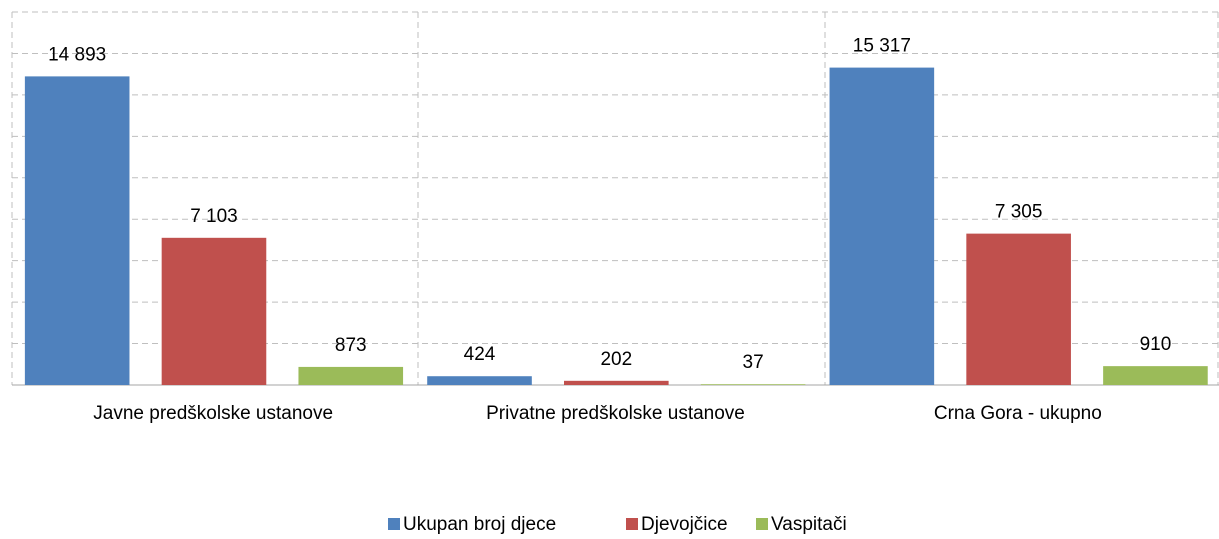 The height and width of the screenshot is (539, 1219). What do you see at coordinates (753, 362) in the screenshot?
I see `value-label: 37` at bounding box center [753, 362].